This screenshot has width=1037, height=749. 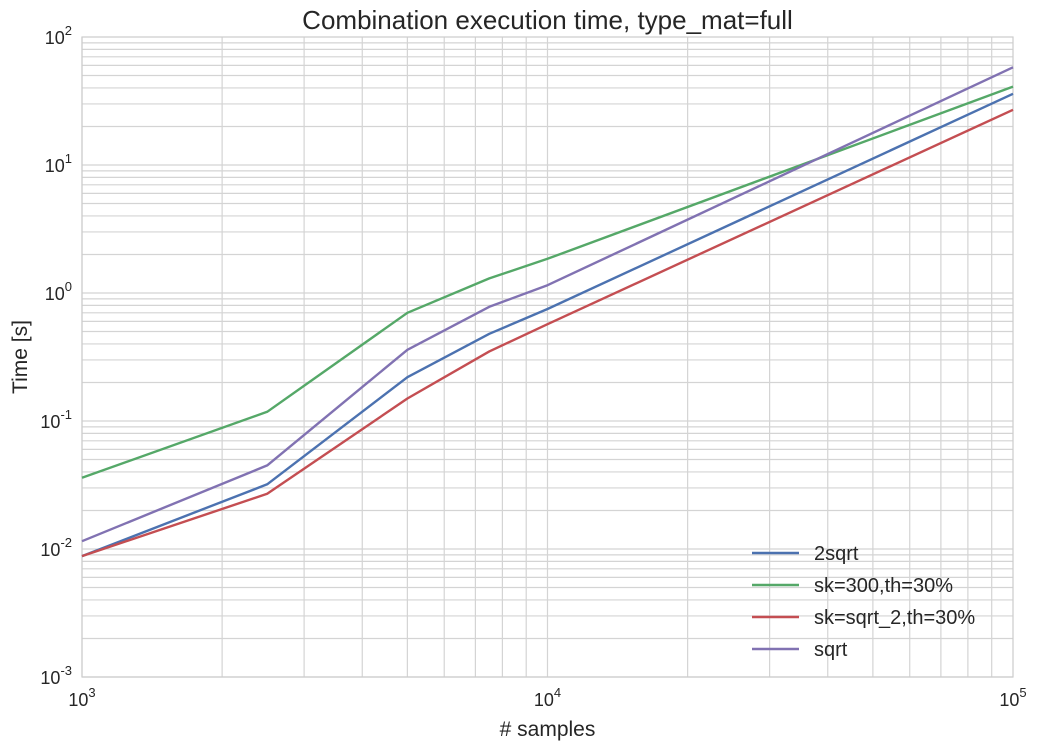 What do you see at coordinates (58, 163) in the screenshot?
I see `y-tick-label: 10¹` at bounding box center [58, 163].